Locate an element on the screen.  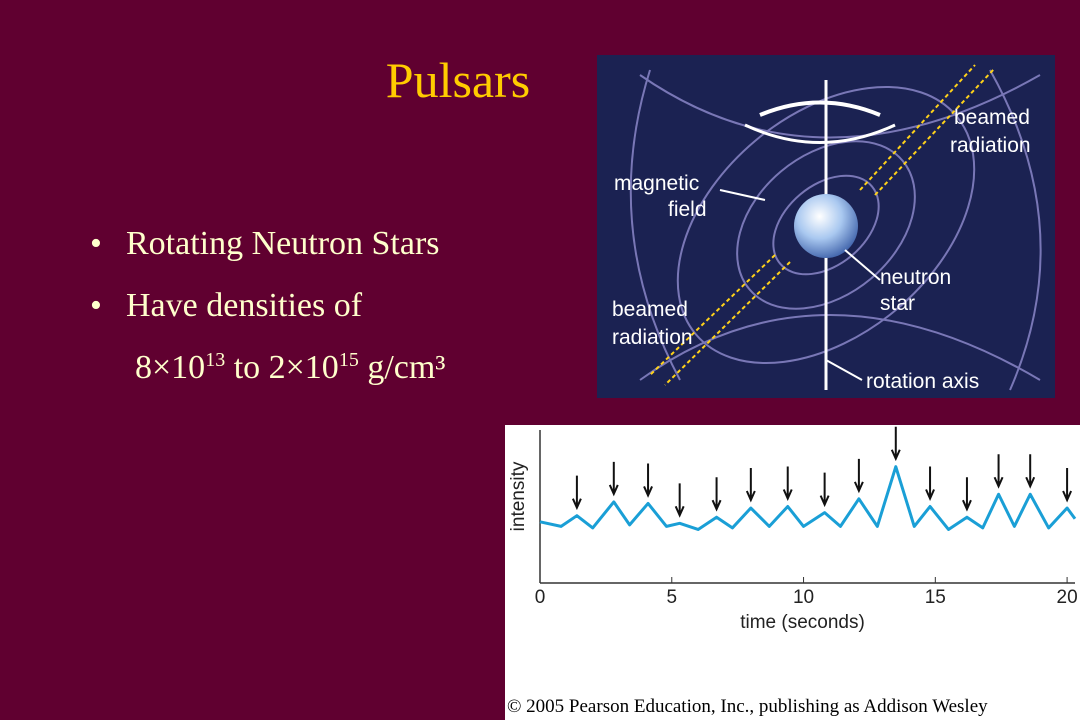
density-exp: 15 is located at coordinates (349, 360).